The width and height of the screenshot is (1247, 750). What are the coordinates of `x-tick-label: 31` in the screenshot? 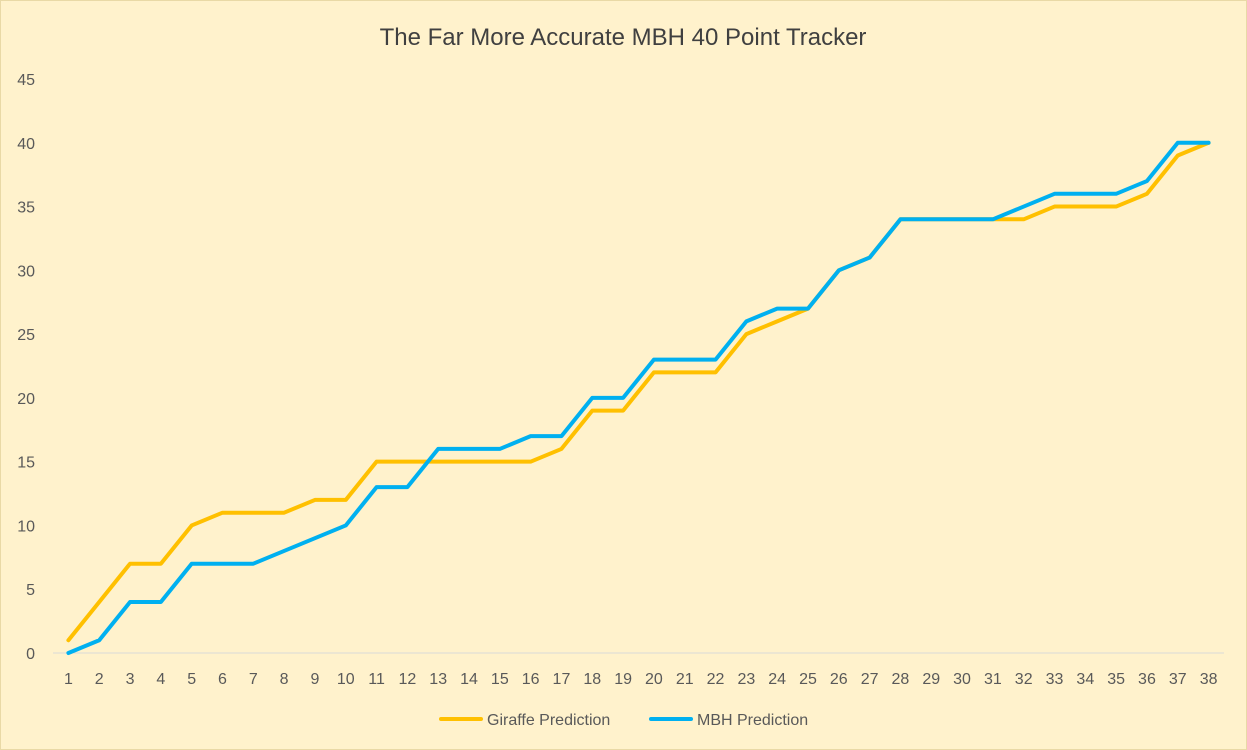 It's located at (993, 679).